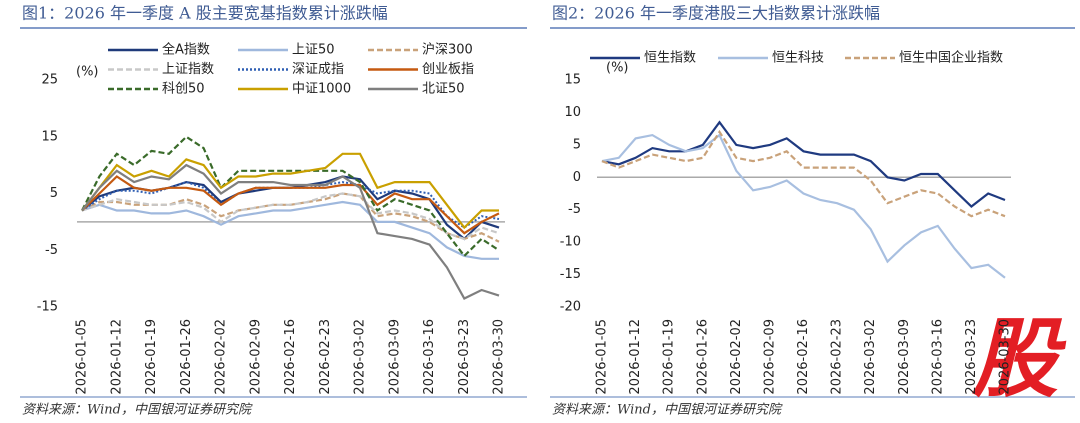  Describe the element at coordinates (670, 58) in the screenshot. I see `legend-label: 恒生指数` at that location.